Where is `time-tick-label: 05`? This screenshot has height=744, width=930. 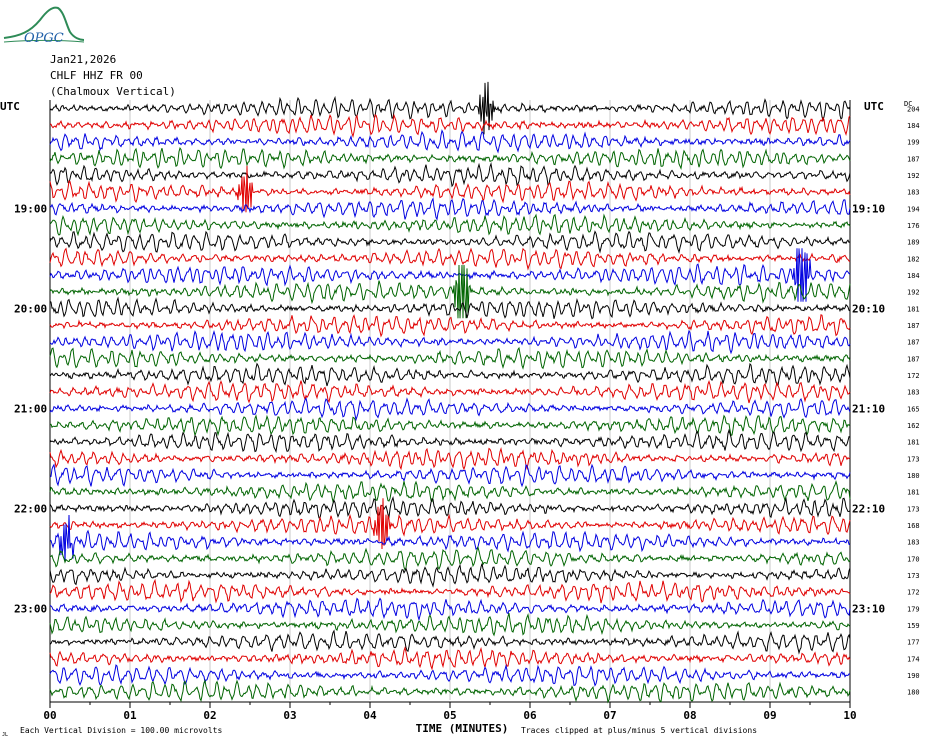 time-tick-label: 05 is located at coordinates (449, 715).